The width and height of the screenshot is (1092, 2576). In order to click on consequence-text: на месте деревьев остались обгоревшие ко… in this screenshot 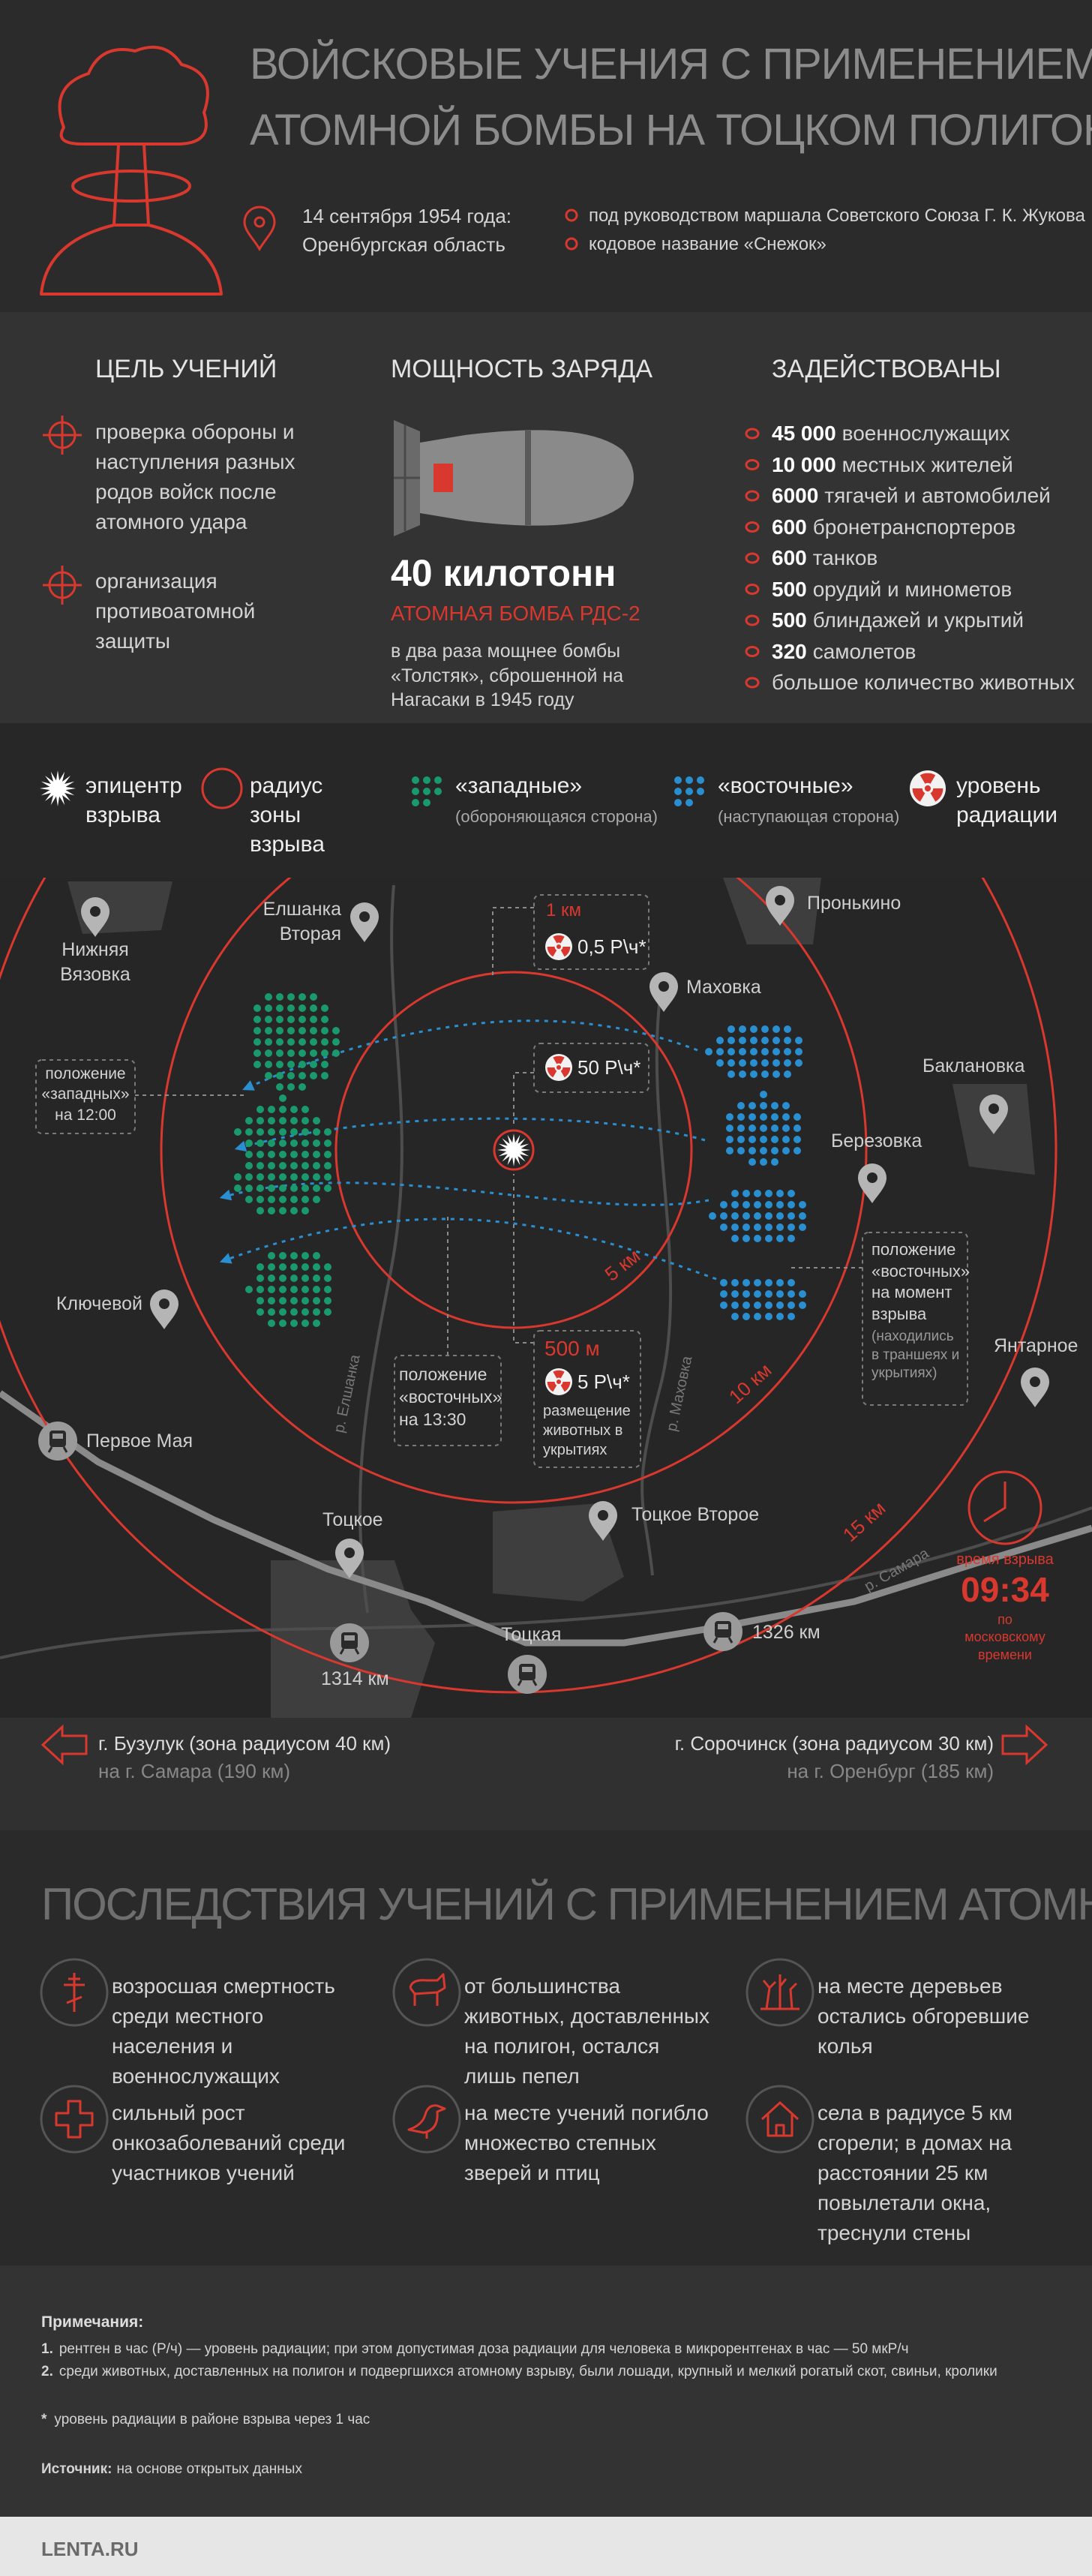, I will do `click(924, 2016)`.